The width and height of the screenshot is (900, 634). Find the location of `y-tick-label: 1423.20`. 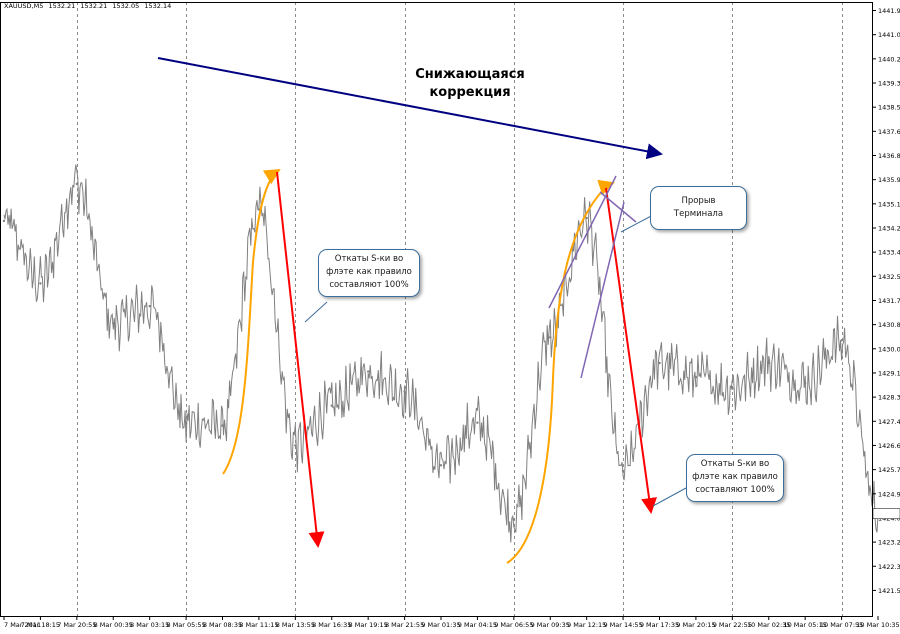

y-tick-label: 1423.20 is located at coordinates (889, 543).